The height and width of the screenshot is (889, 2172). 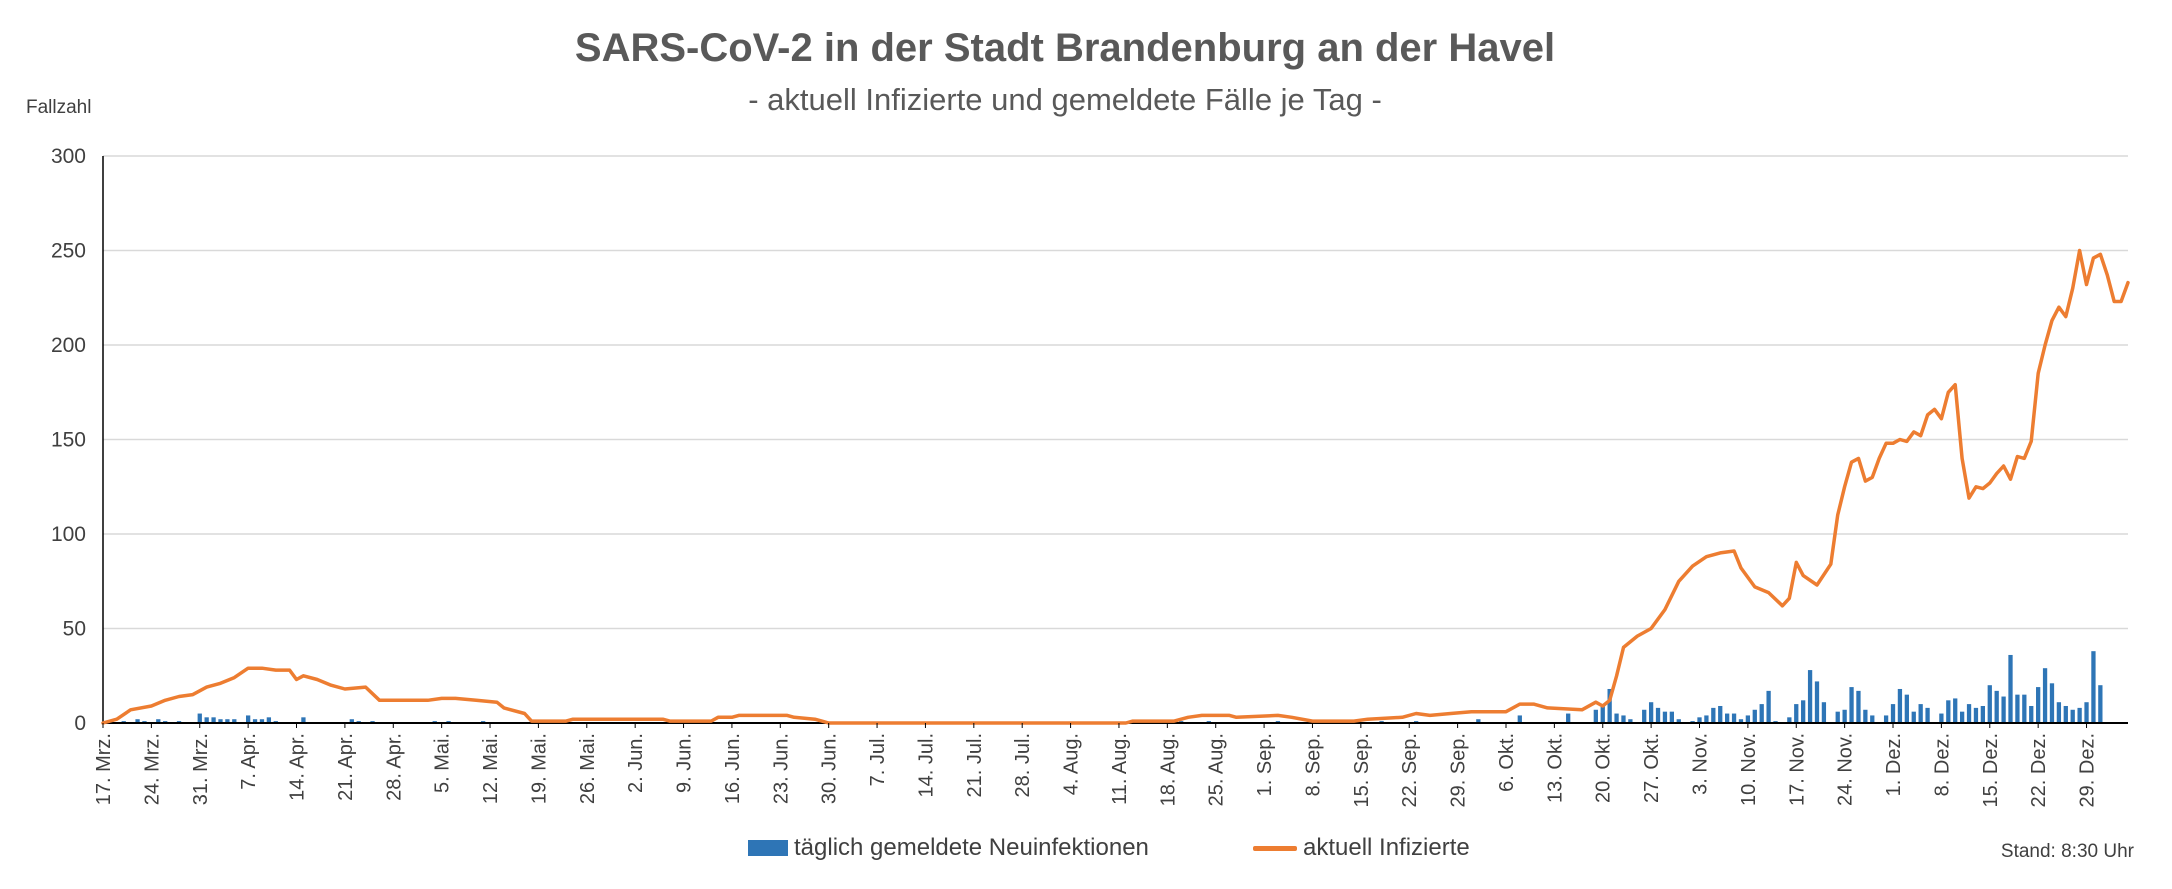 What do you see at coordinates (201, 769) in the screenshot?
I see `x-tick-label-2: 31. Mrz.` at bounding box center [201, 769].